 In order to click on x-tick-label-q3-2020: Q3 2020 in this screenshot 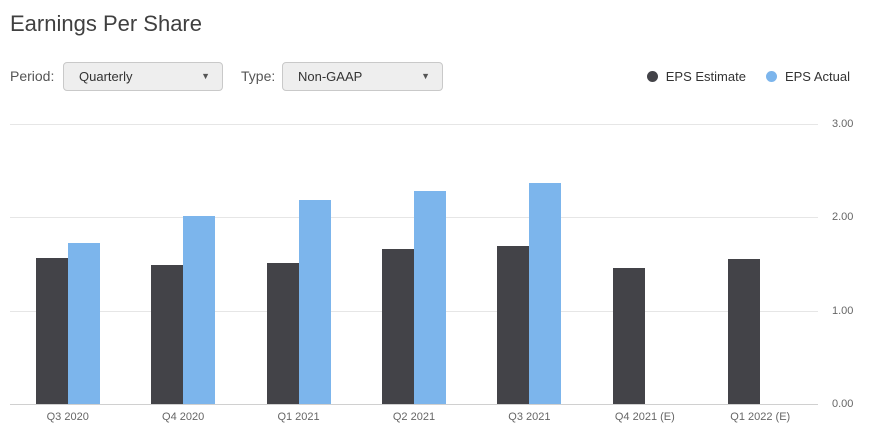, I will do `click(67, 417)`.